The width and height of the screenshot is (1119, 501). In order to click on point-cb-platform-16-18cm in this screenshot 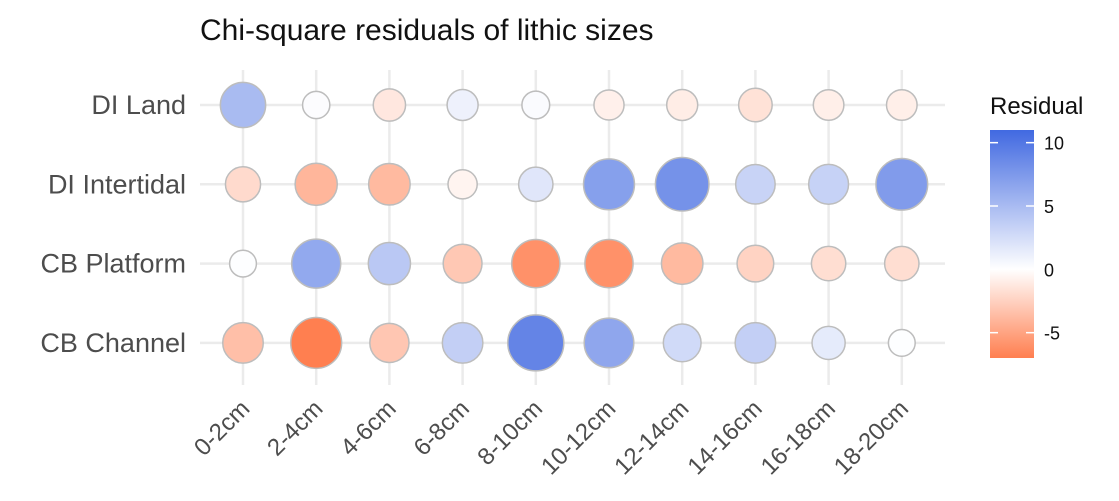, I will do `click(828, 263)`.